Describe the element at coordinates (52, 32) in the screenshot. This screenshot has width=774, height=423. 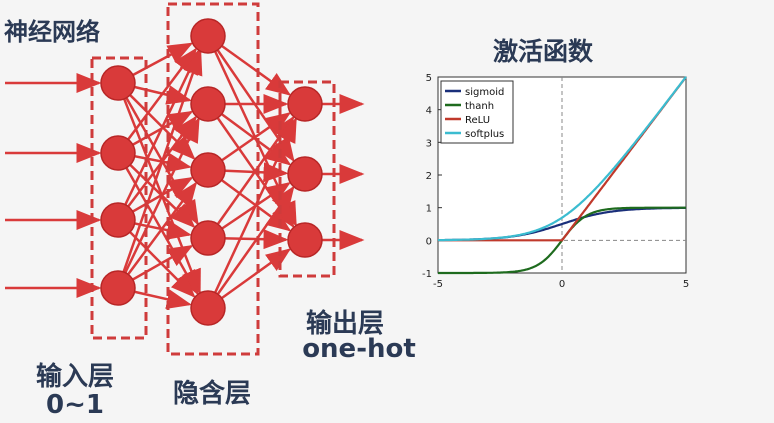
I see `network-title: 神经网络` at that location.